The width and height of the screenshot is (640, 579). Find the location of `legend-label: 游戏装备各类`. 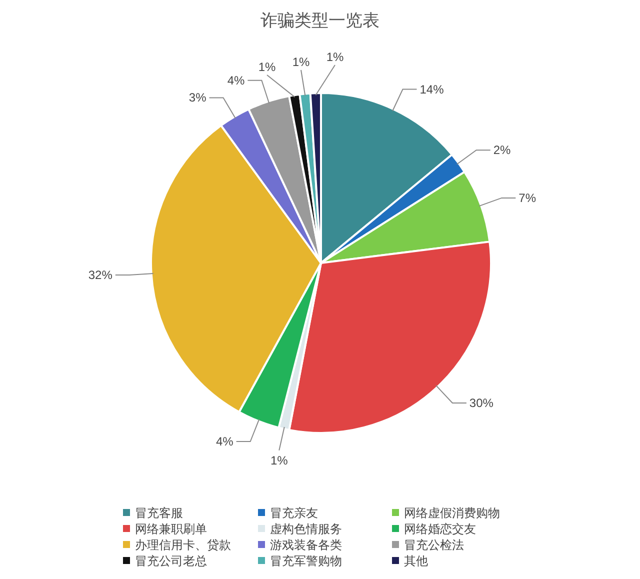

legend-label: 游戏装备各类 is located at coordinates (306, 545).